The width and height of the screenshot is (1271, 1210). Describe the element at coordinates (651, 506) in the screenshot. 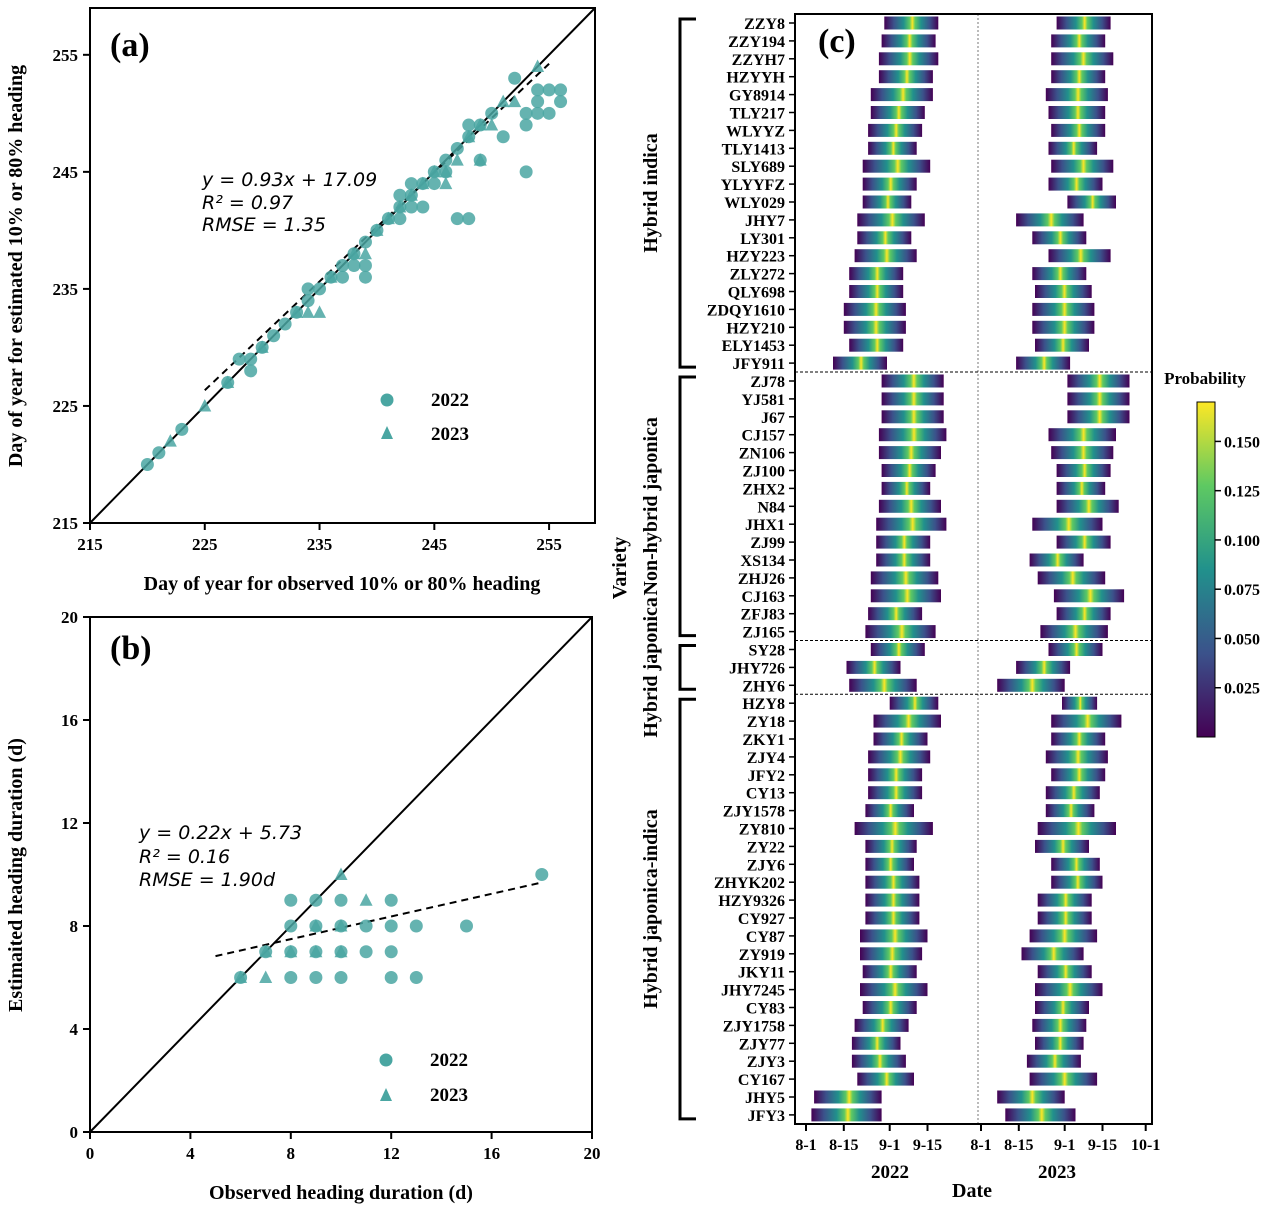

I see `group-label: Non-hybrid japonica` at that location.